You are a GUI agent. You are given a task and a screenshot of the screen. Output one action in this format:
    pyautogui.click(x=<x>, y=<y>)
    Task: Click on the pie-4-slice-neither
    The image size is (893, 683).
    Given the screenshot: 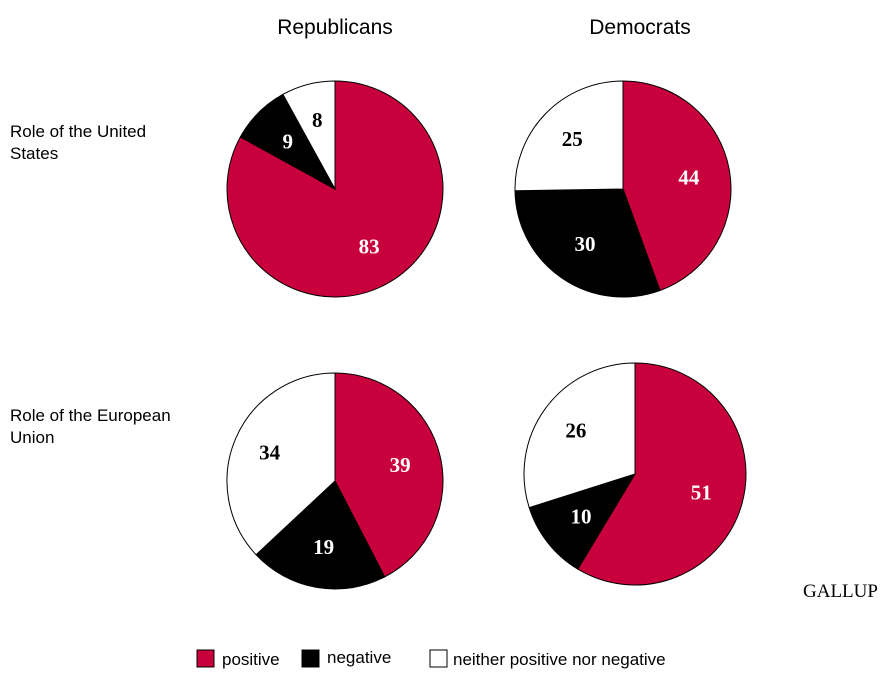 What is the action you would take?
    pyautogui.click(x=579, y=435)
    